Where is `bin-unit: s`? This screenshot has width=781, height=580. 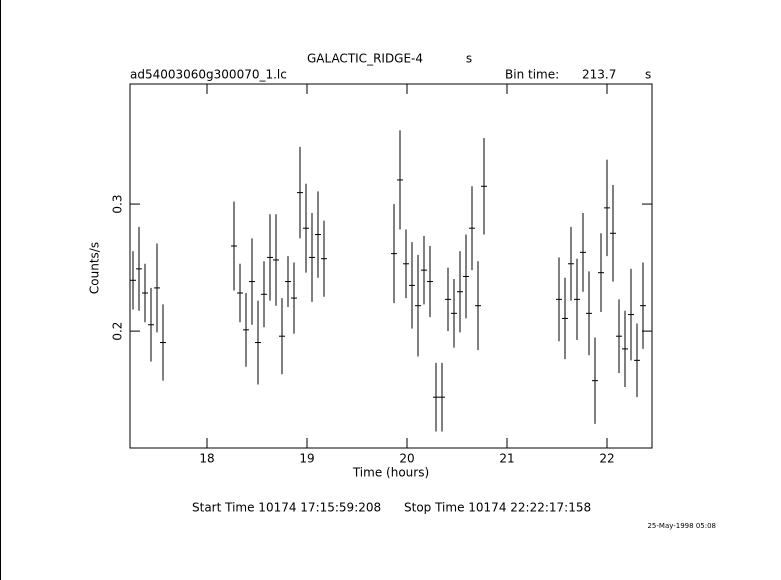 bin-unit: s is located at coordinates (648, 75).